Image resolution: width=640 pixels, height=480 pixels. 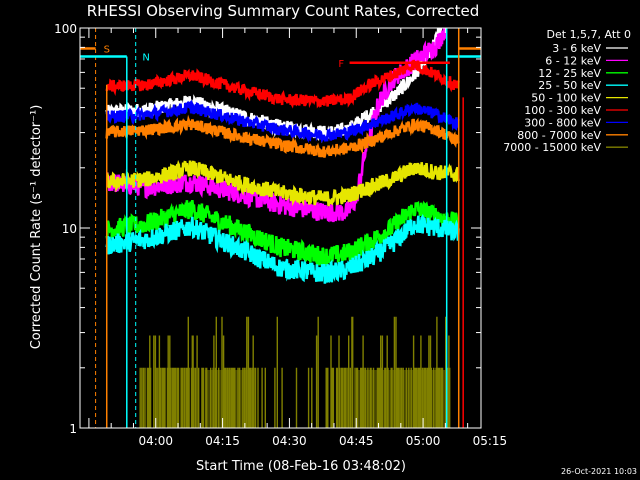 What do you see at coordinates (599, 471) in the screenshot?
I see `timestamp: 26-Oct-2021 10:03` at bounding box center [599, 471].